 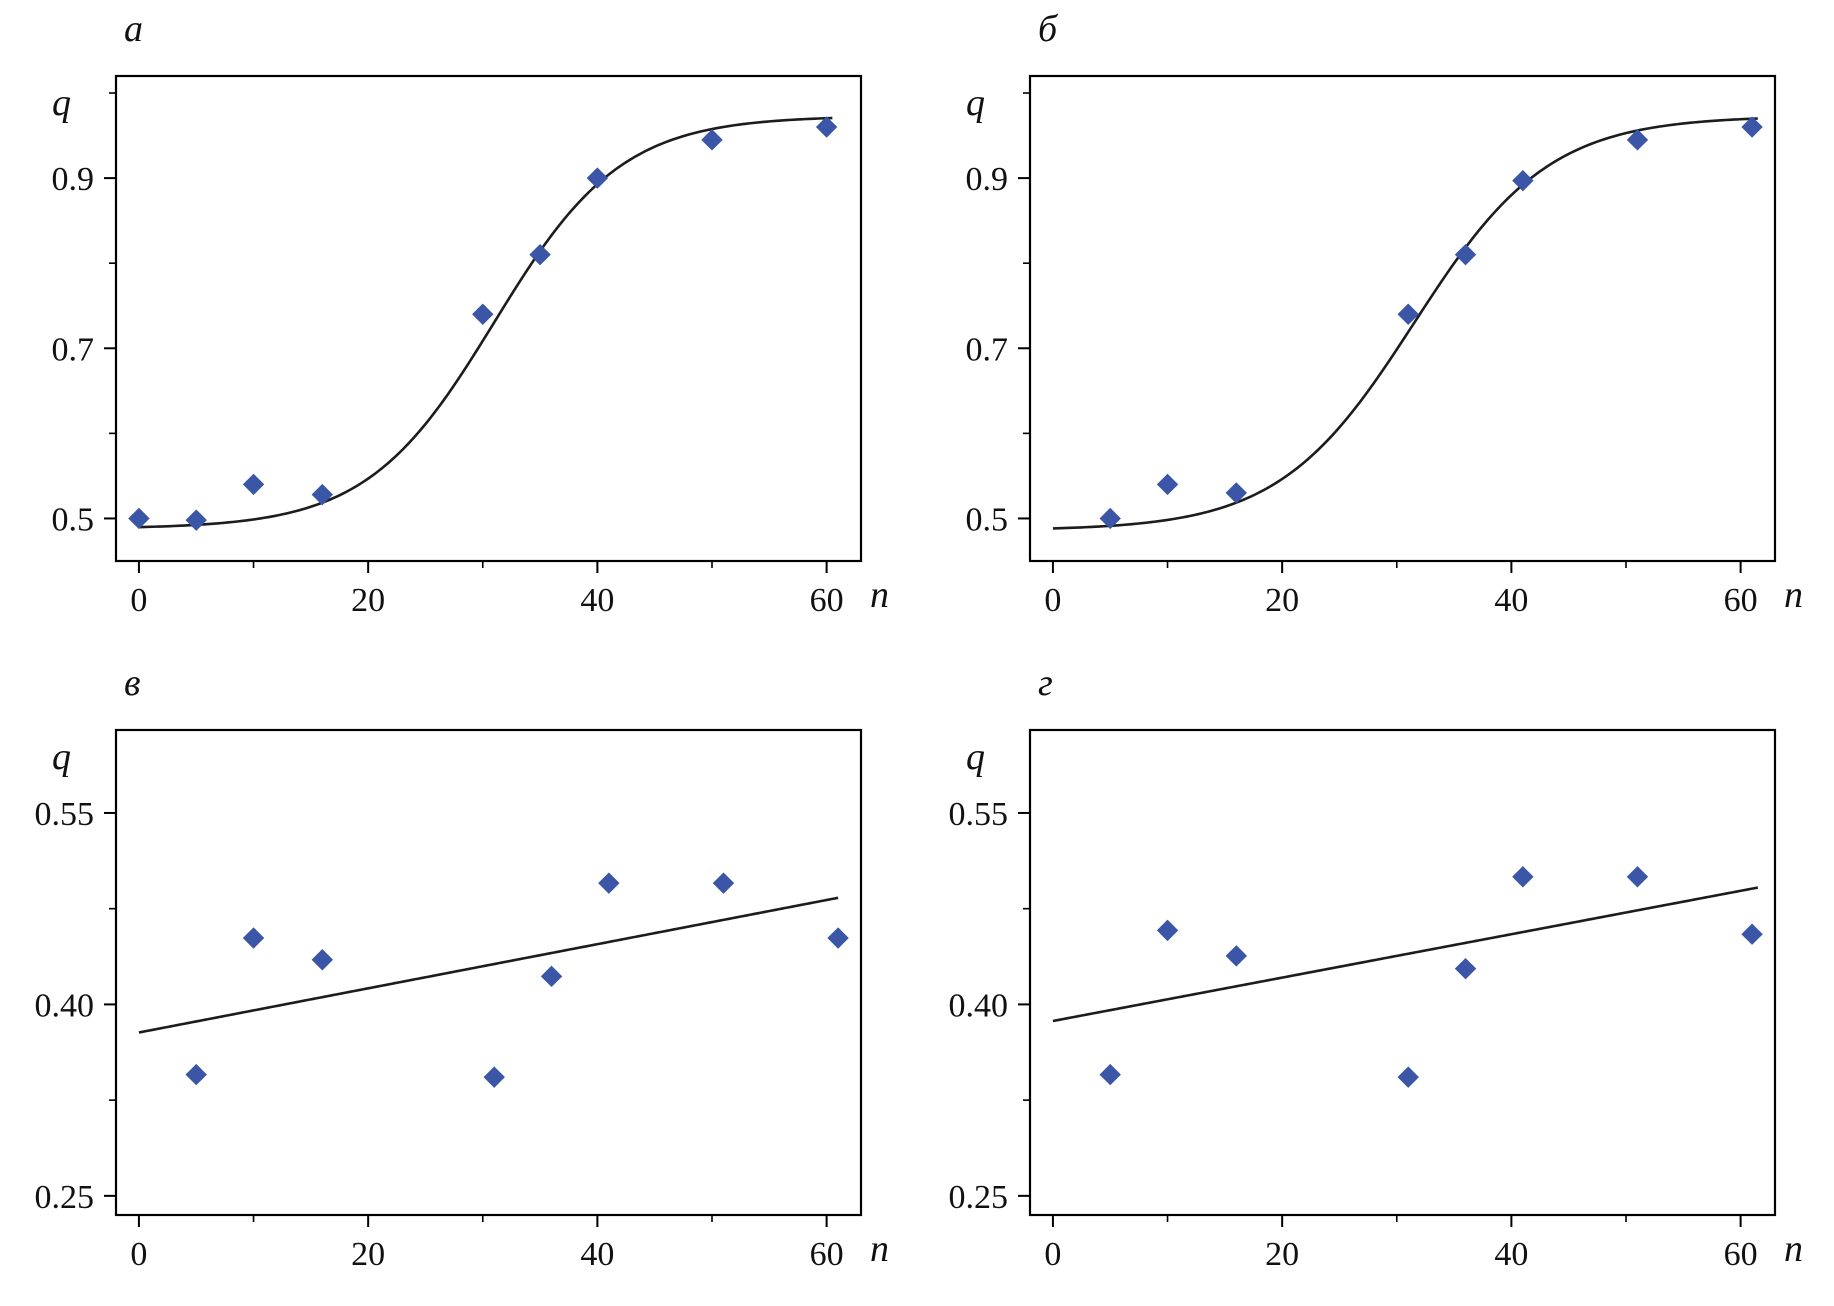 I want to click on x-axis-label-a: n, so click(x=879, y=595).